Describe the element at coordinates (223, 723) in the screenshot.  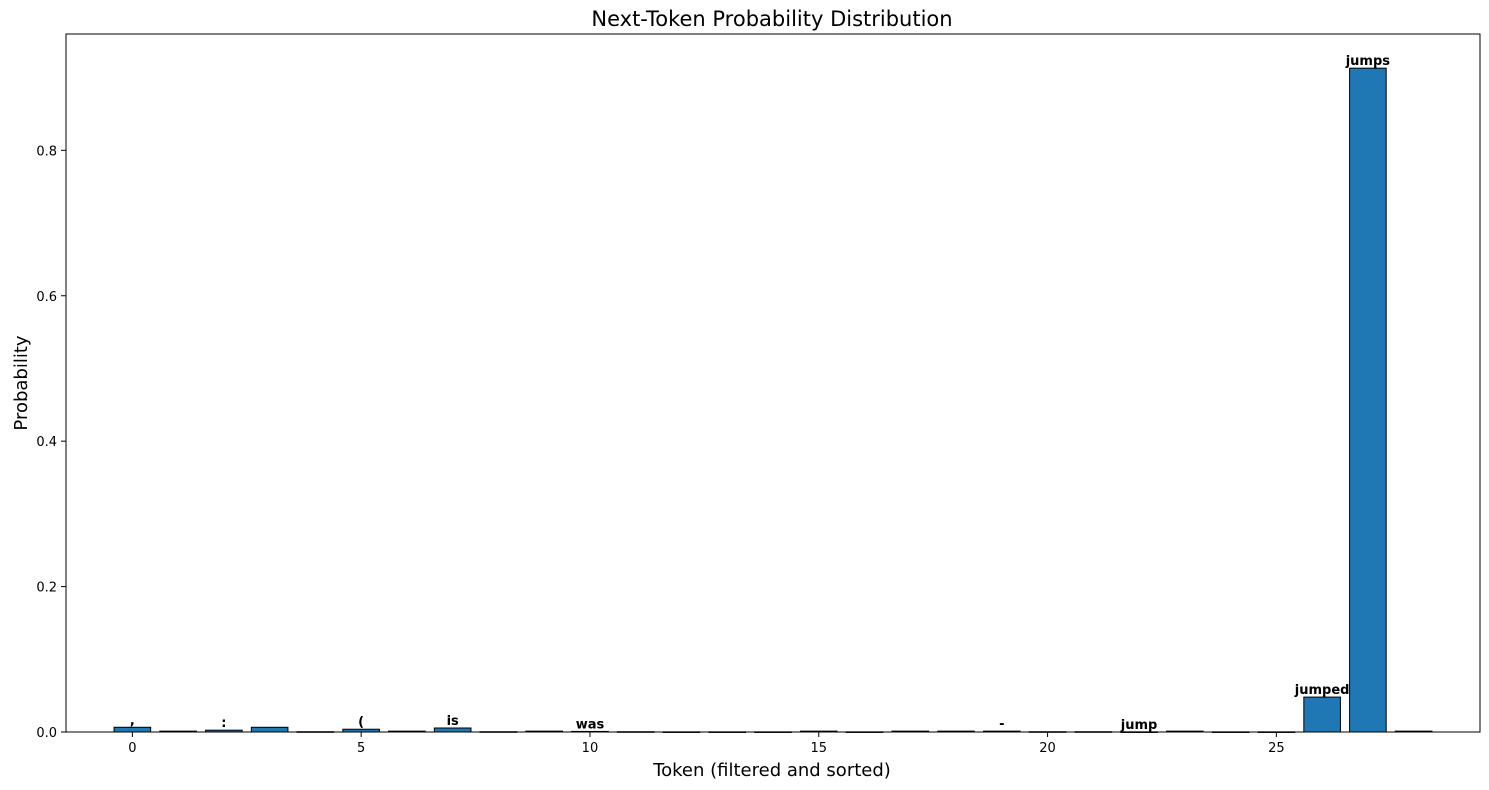
I see `data-label-2: :` at that location.